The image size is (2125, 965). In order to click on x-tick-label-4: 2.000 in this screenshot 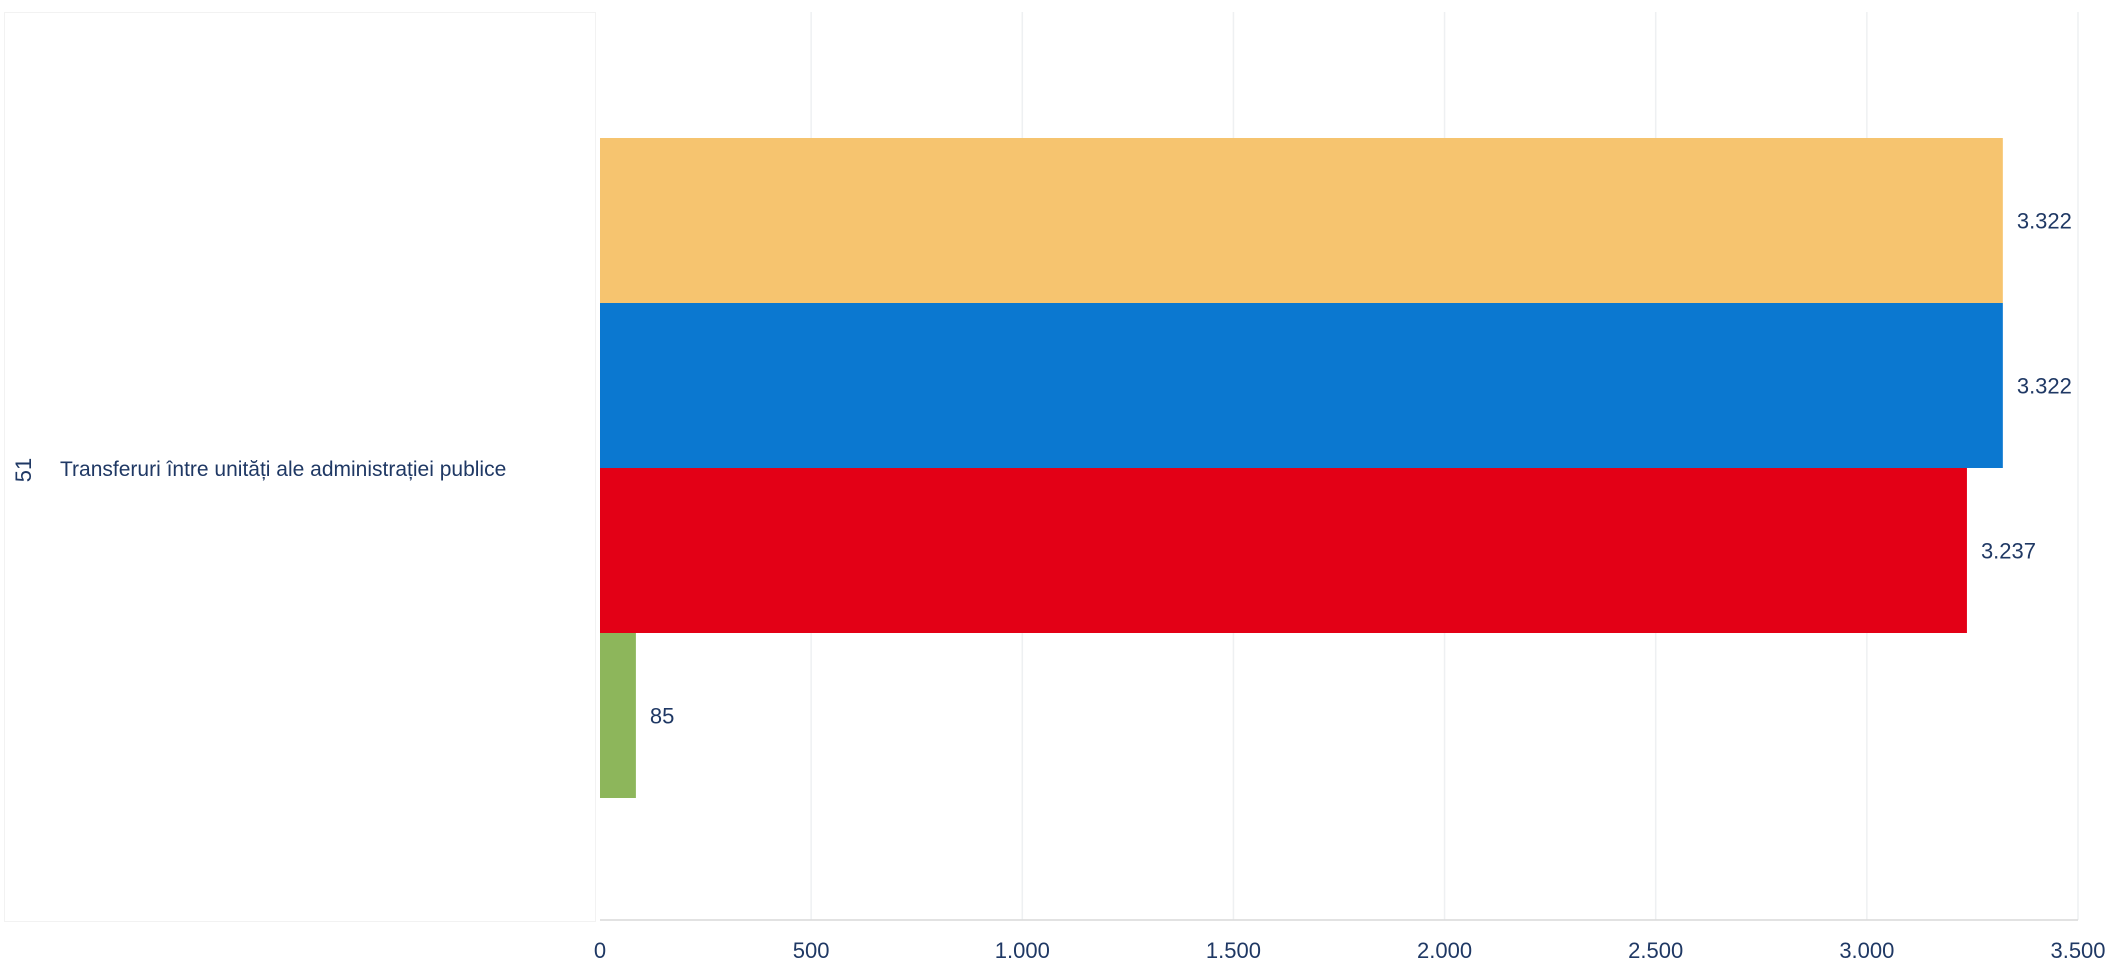, I will do `click(1444, 950)`.